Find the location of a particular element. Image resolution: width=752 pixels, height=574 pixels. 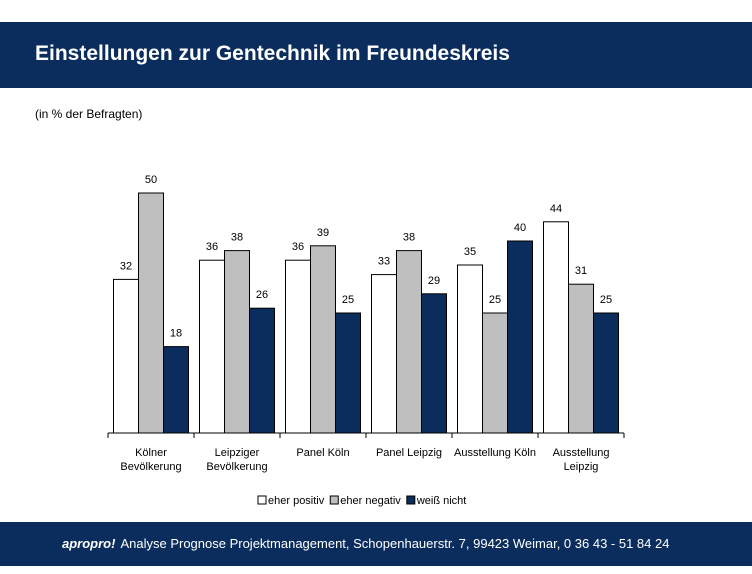

brand: apropro! is located at coordinates (89, 543).